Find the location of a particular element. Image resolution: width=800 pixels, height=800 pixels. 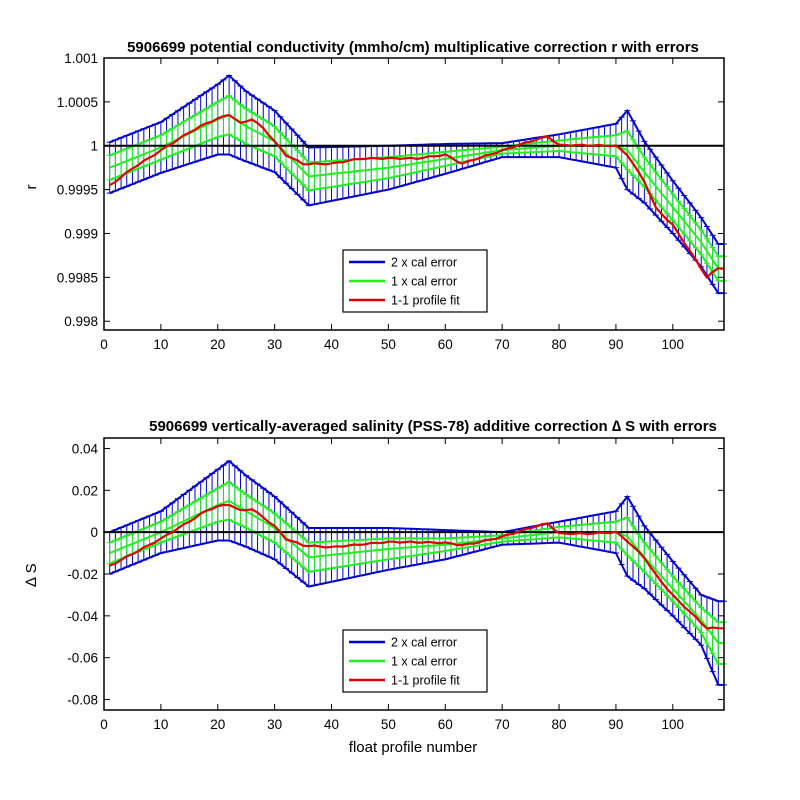

y-tick-label: 0.998 is located at coordinates (81, 321).